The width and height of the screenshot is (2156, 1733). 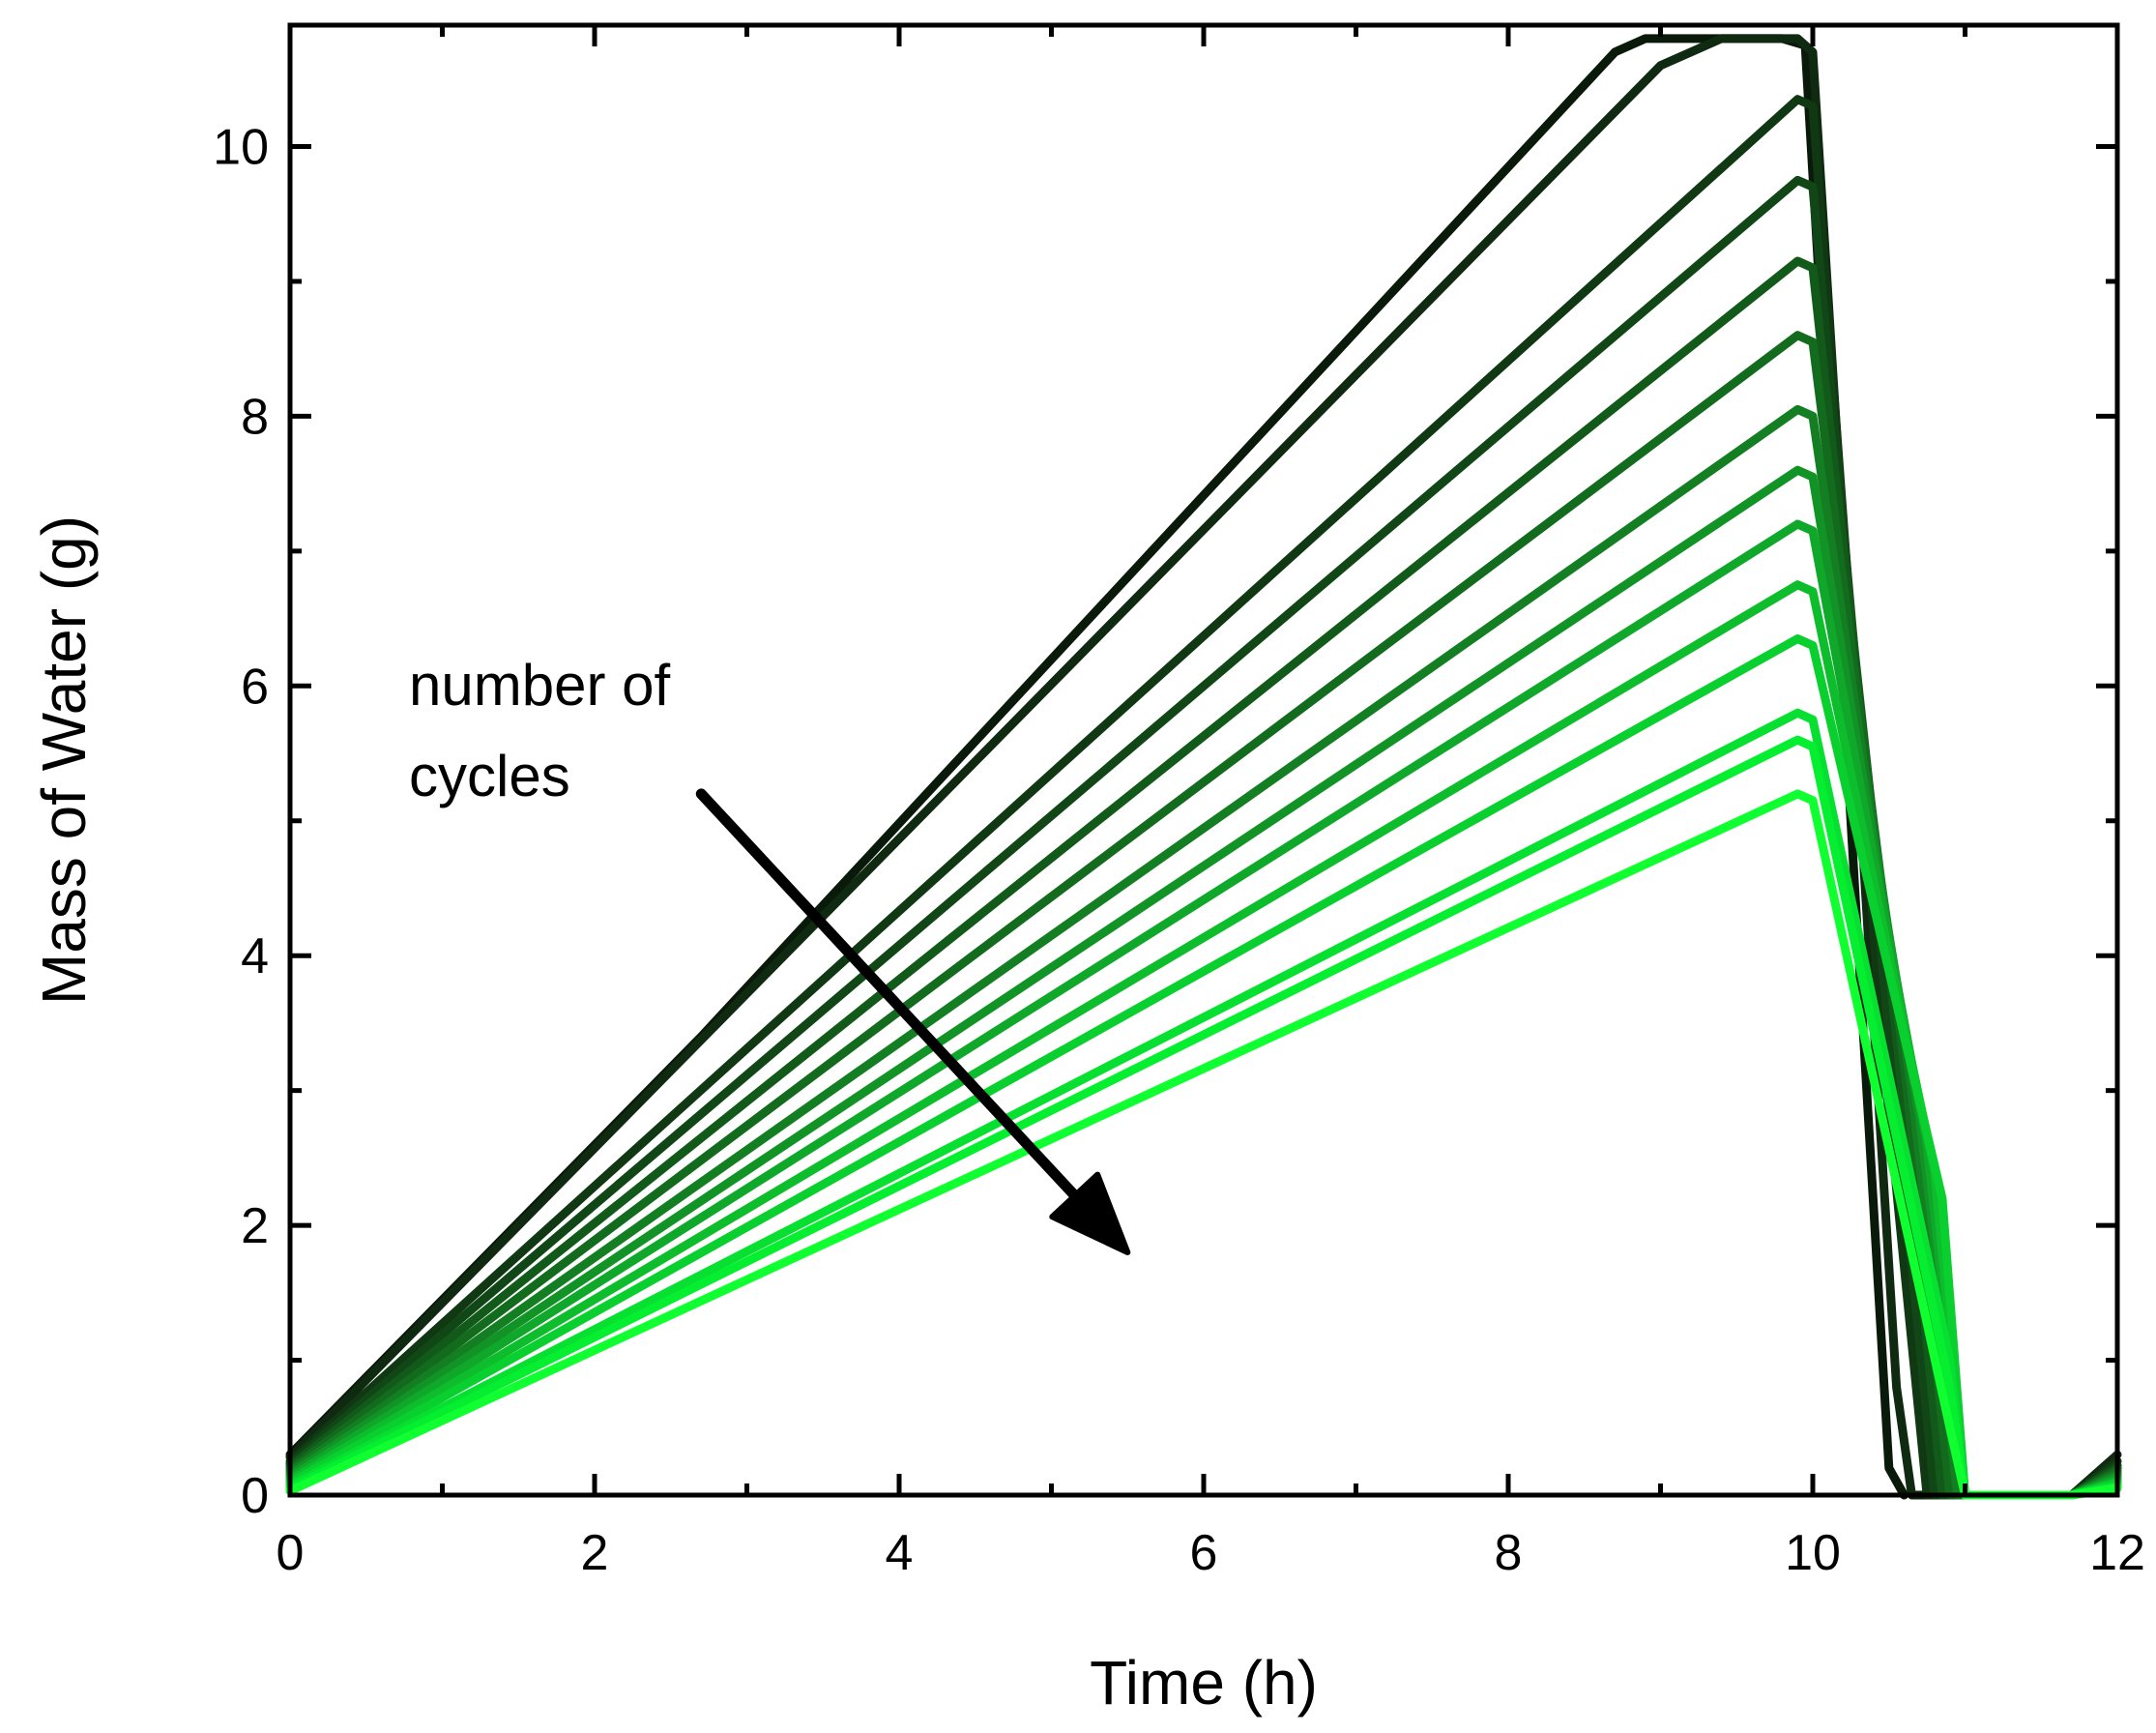 What do you see at coordinates (255, 687) in the screenshot?
I see `y-tick-label: 6` at bounding box center [255, 687].